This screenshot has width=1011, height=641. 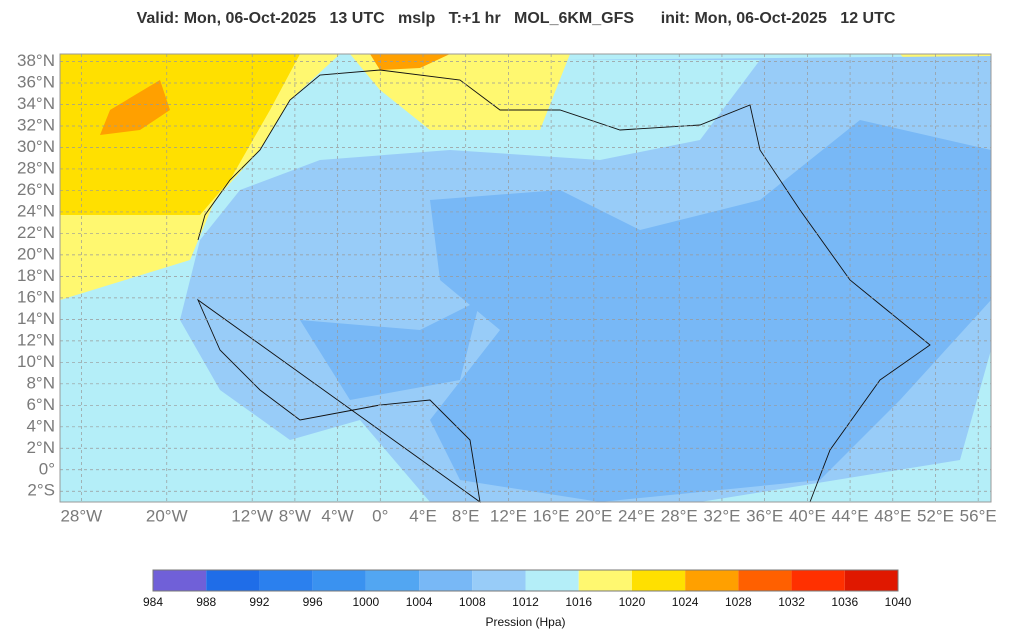 I want to click on x-tick-label: 36°E, so click(x=764, y=515).